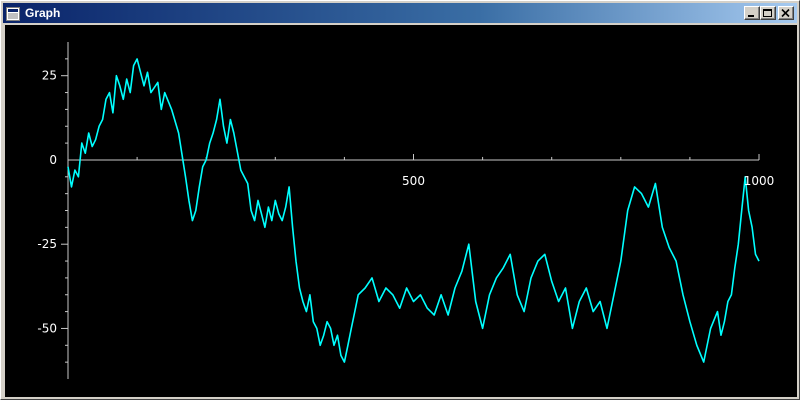 This screenshot has height=400, width=800. What do you see at coordinates (47, 244) in the screenshot?
I see `y-tick-label: -25` at bounding box center [47, 244].